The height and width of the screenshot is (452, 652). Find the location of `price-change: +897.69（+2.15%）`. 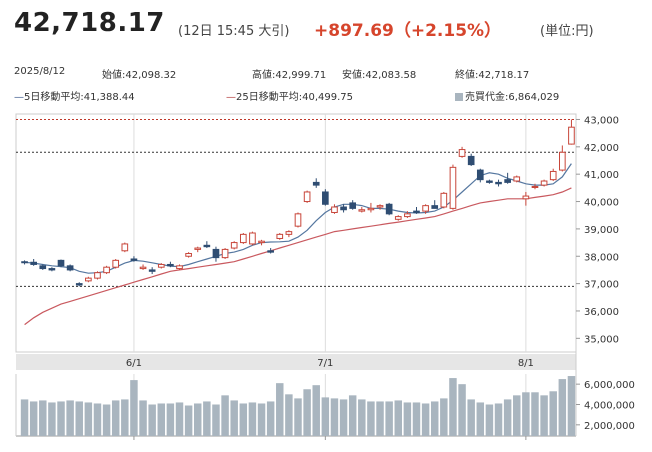

price-change: +897.69（+2.15%） is located at coordinates (408, 31).